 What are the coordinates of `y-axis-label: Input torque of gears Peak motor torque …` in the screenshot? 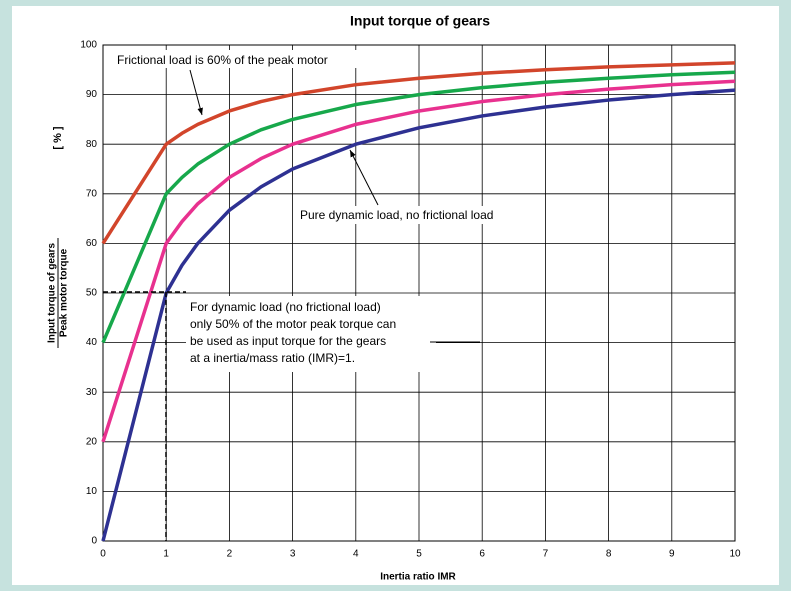 It's located at (58, 237).